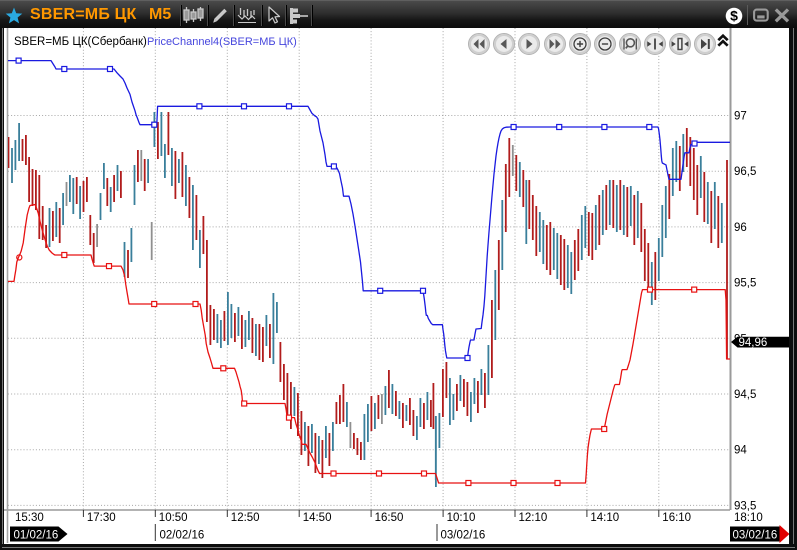 The width and height of the screenshot is (797, 550). Describe the element at coordinates (461, 518) in the screenshot. I see `svg-text: 10:10` at that location.